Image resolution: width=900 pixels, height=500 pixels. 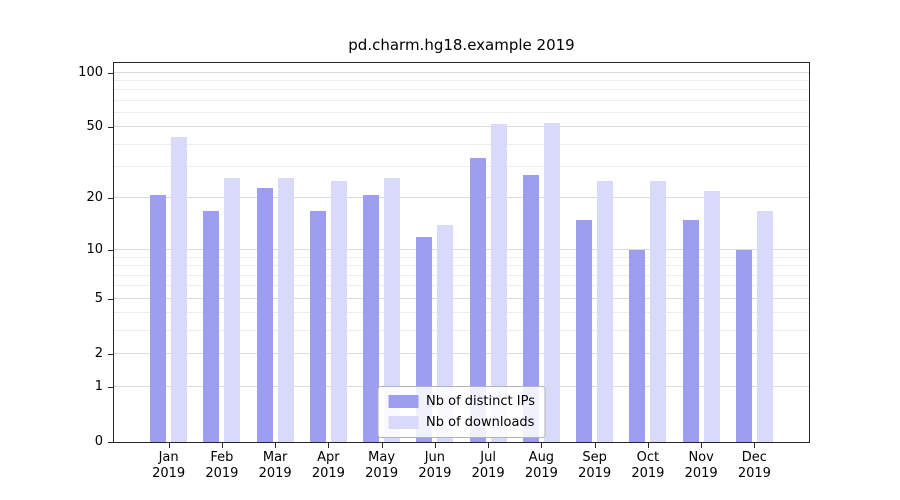 I want to click on legend-item-downloads: Nb of downloads, so click(x=461, y=422).